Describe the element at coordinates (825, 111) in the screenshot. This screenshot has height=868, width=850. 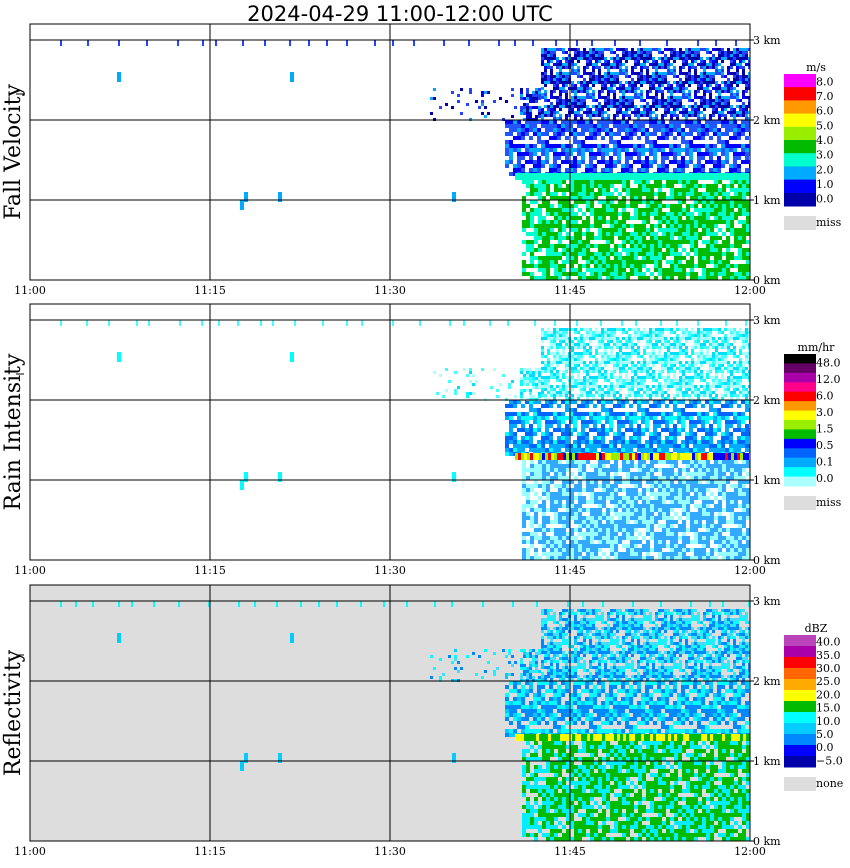
I see `legend-level-label: 6.0` at that location.